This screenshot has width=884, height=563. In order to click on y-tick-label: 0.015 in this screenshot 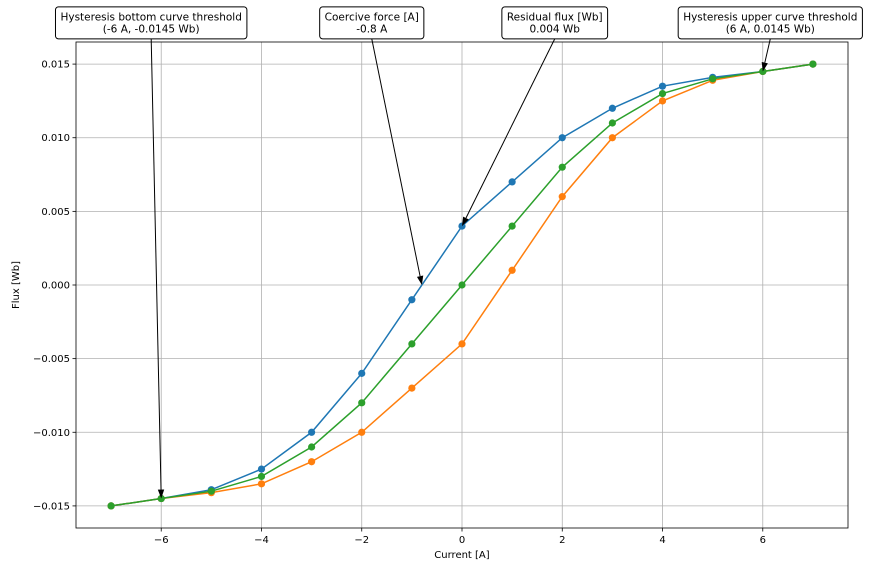, I will do `click(55, 65)`.